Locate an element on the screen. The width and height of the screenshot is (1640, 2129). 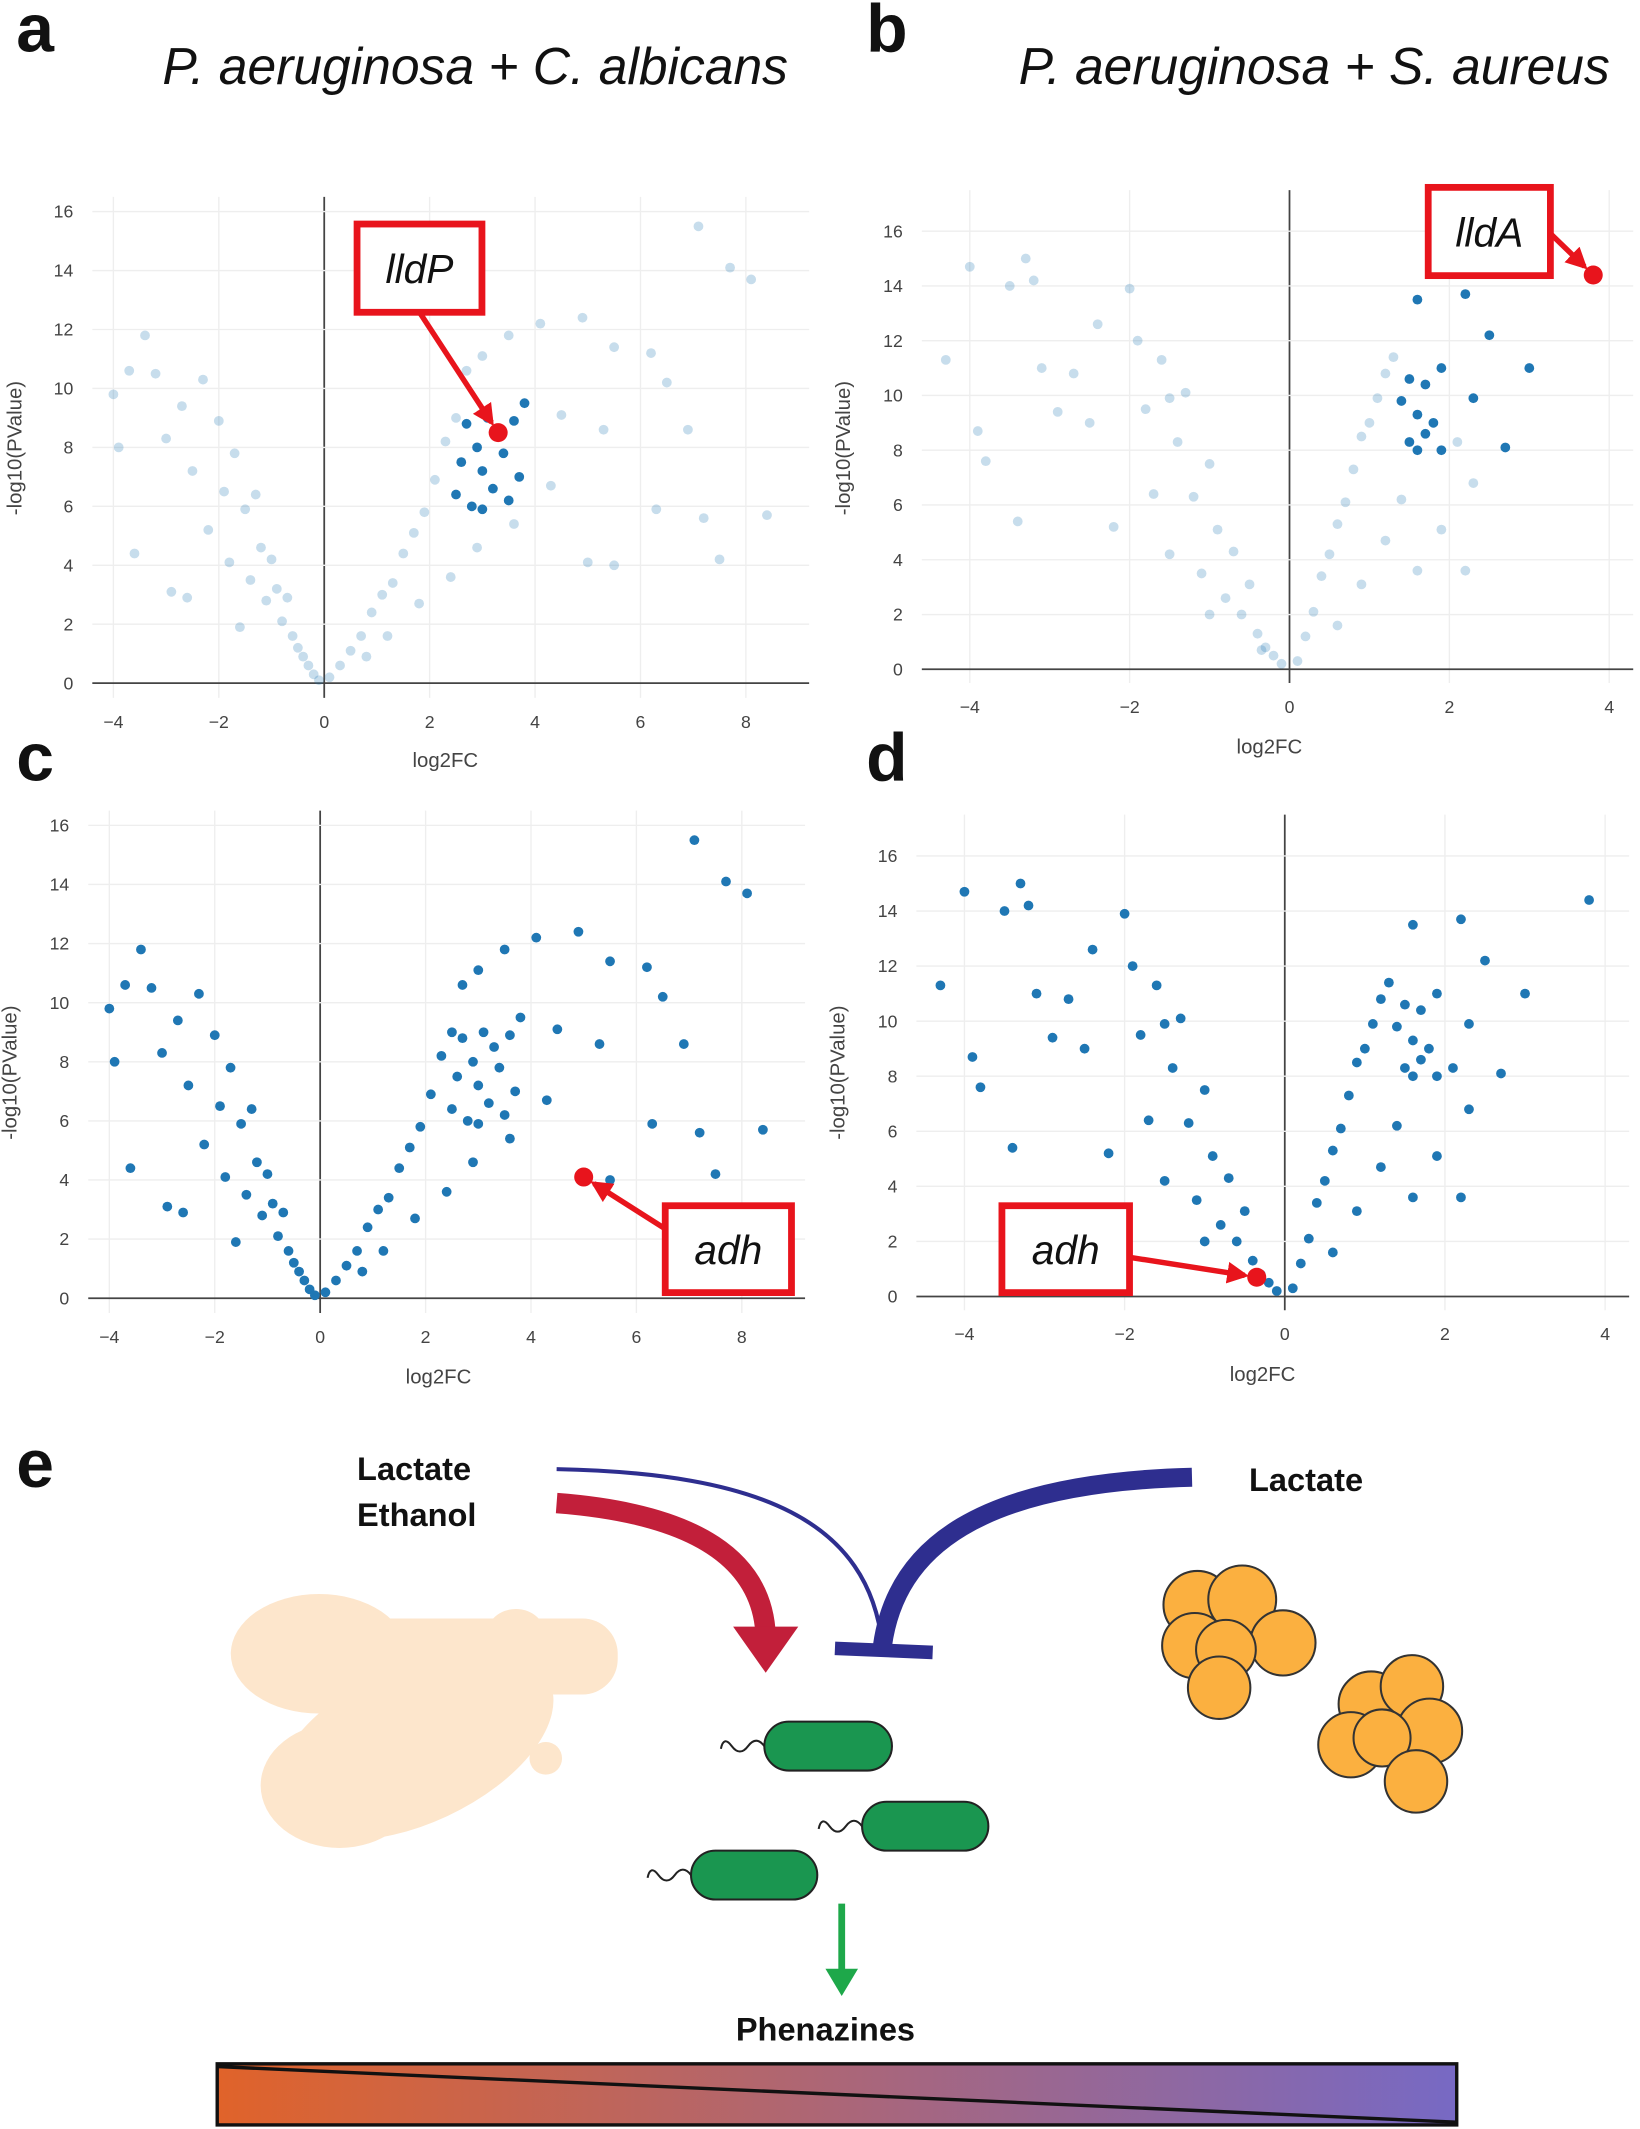
s-aureus is located at coordinates (1312, 1689).